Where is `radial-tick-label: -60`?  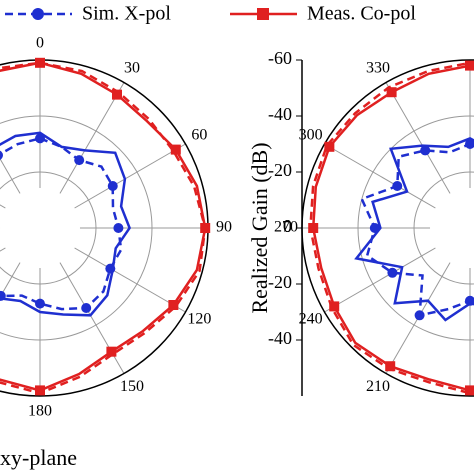 radial-tick-label: -60 is located at coordinates (280, 58).